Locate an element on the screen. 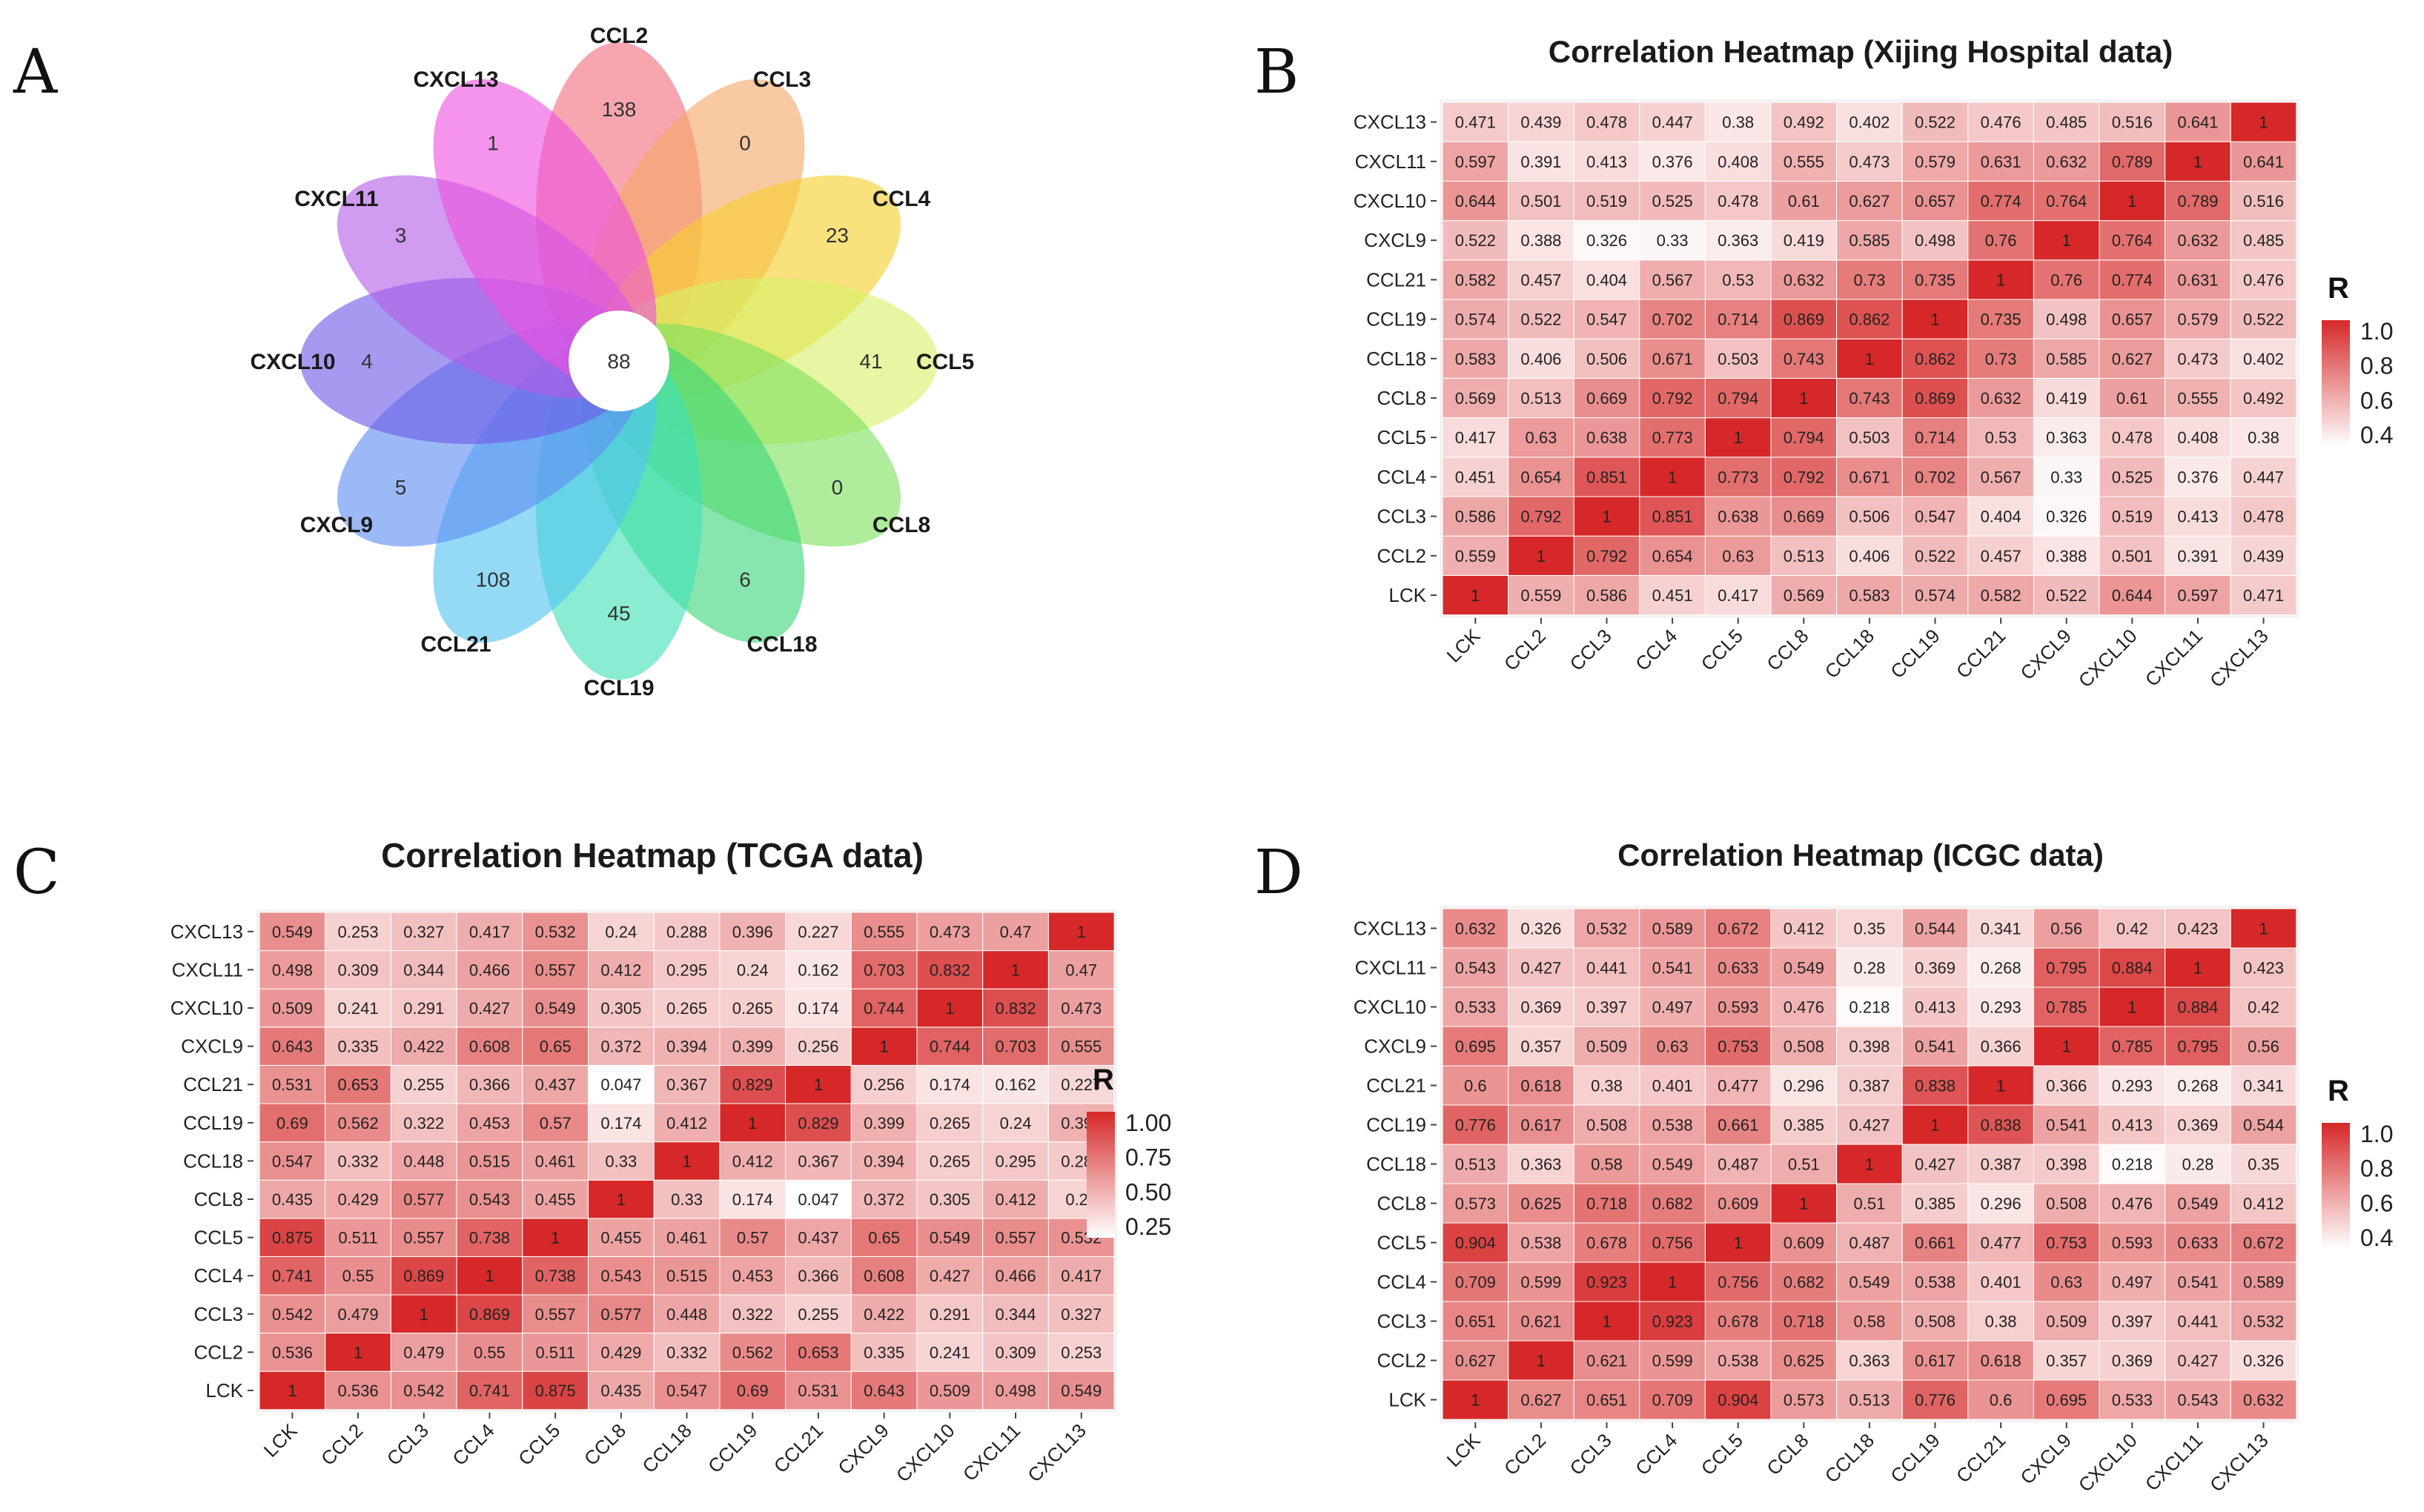 The width and height of the screenshot is (2424, 1512). heatmap-c-cell-label: 0.557 is located at coordinates (555, 1315).